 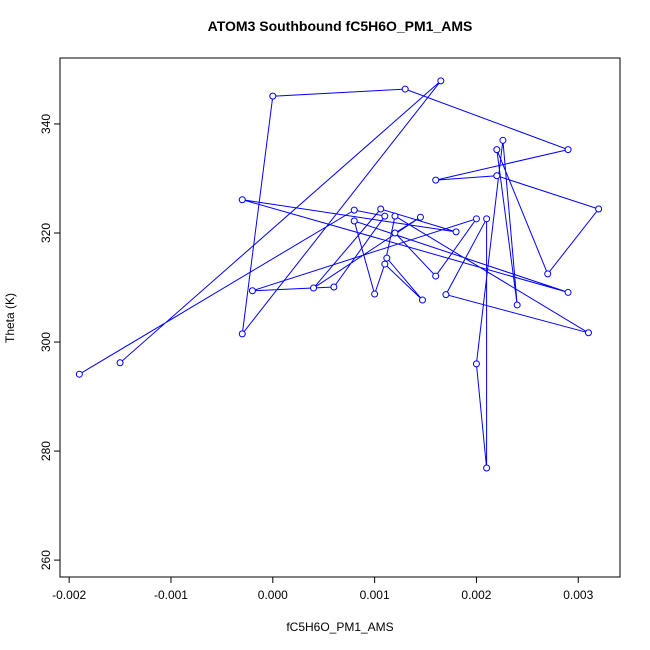 I want to click on x-tick-label: 0.003, so click(x=578, y=595).